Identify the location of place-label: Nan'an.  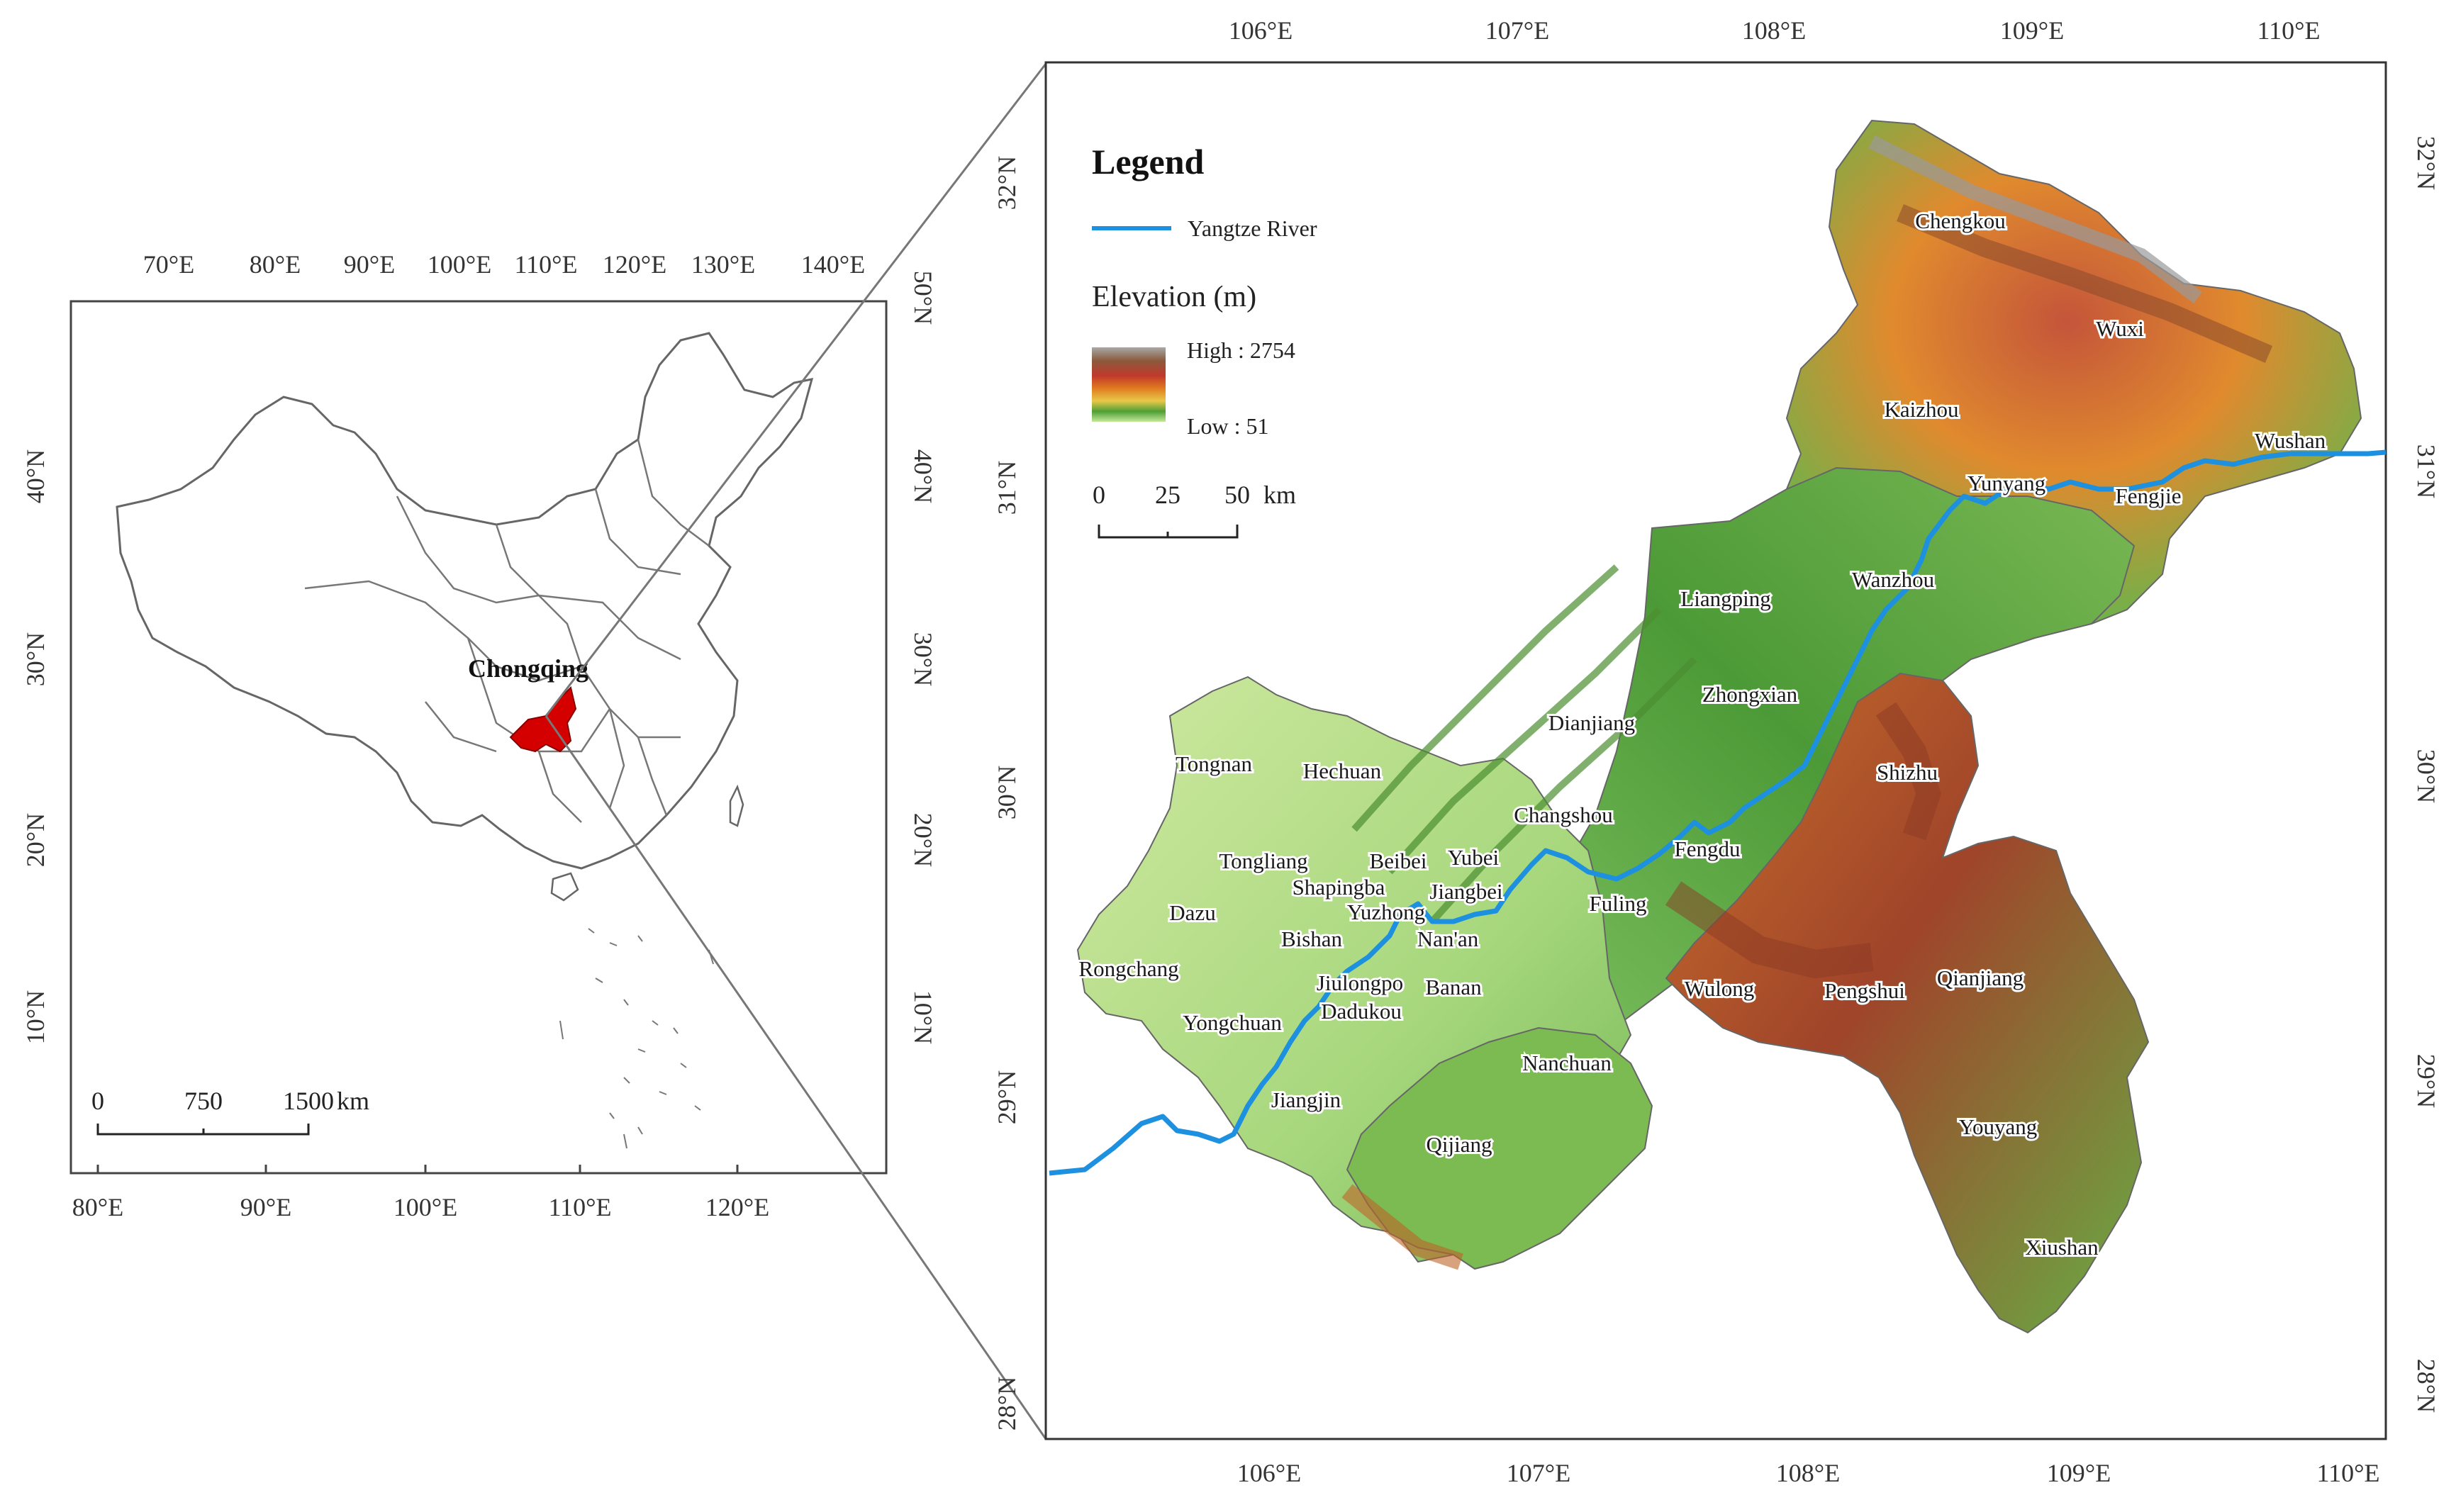
(1448, 939).